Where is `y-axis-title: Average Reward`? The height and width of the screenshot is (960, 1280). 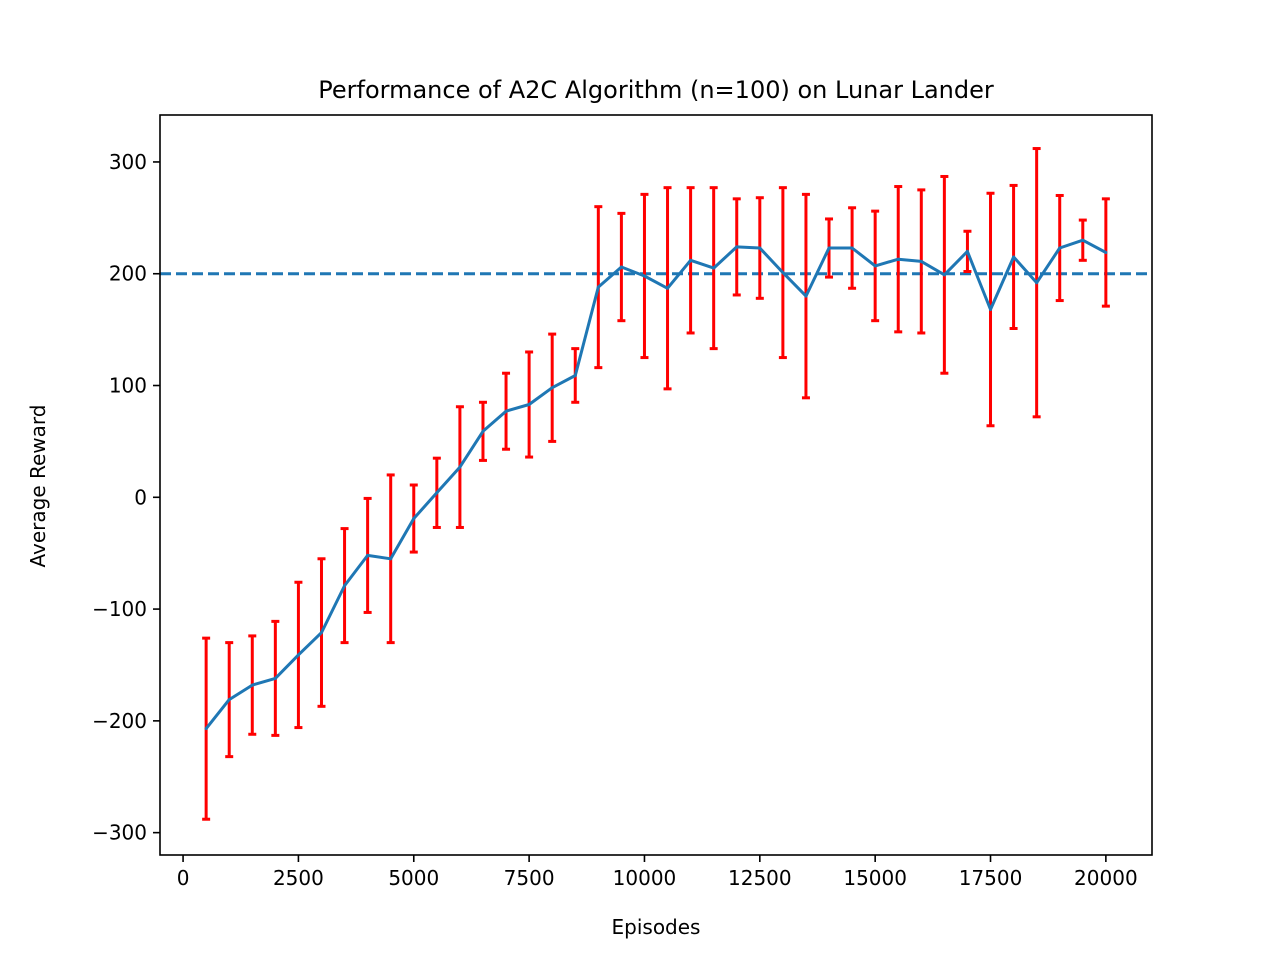 y-axis-title: Average Reward is located at coordinates (38, 486).